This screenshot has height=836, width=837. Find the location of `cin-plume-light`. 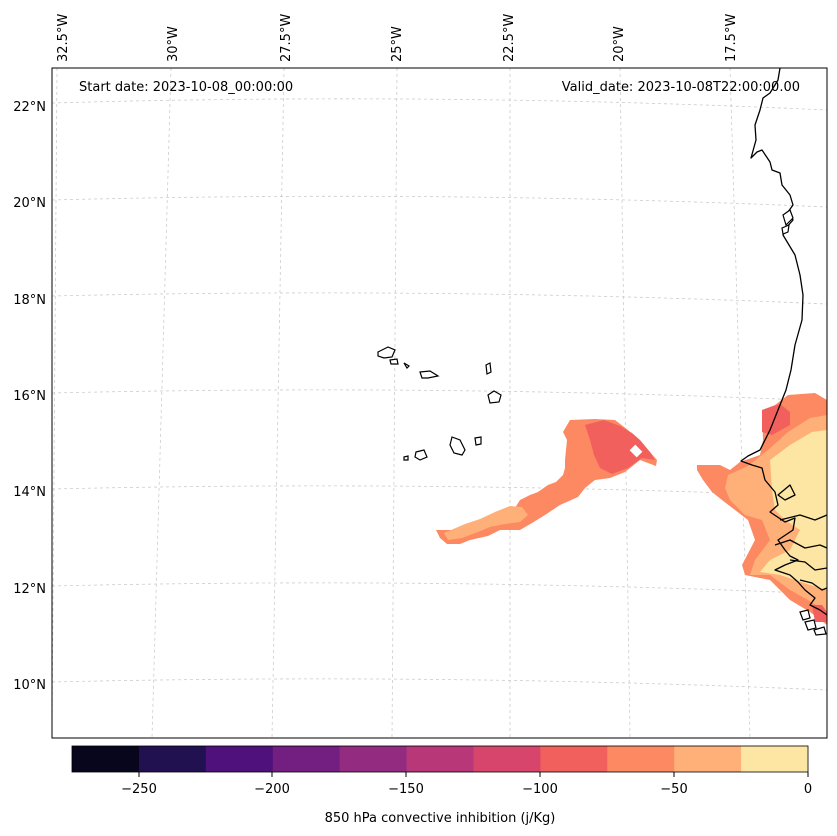

cin-plume-light is located at coordinates (486, 523).